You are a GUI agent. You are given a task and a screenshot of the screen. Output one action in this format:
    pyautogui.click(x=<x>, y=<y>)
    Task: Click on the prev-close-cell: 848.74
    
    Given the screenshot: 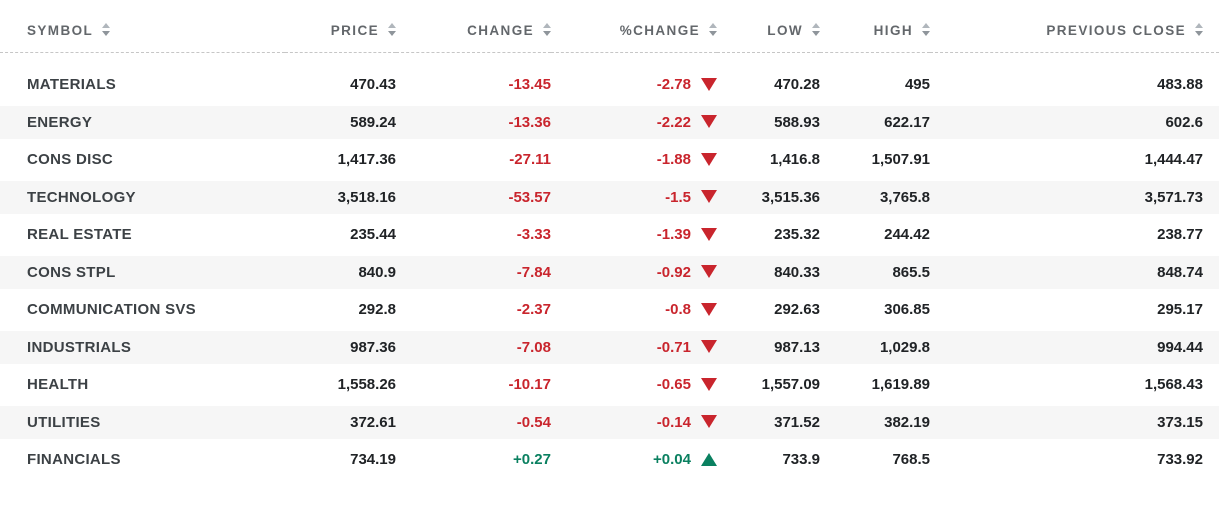 What is the action you would take?
    pyautogui.click(x=1074, y=272)
    